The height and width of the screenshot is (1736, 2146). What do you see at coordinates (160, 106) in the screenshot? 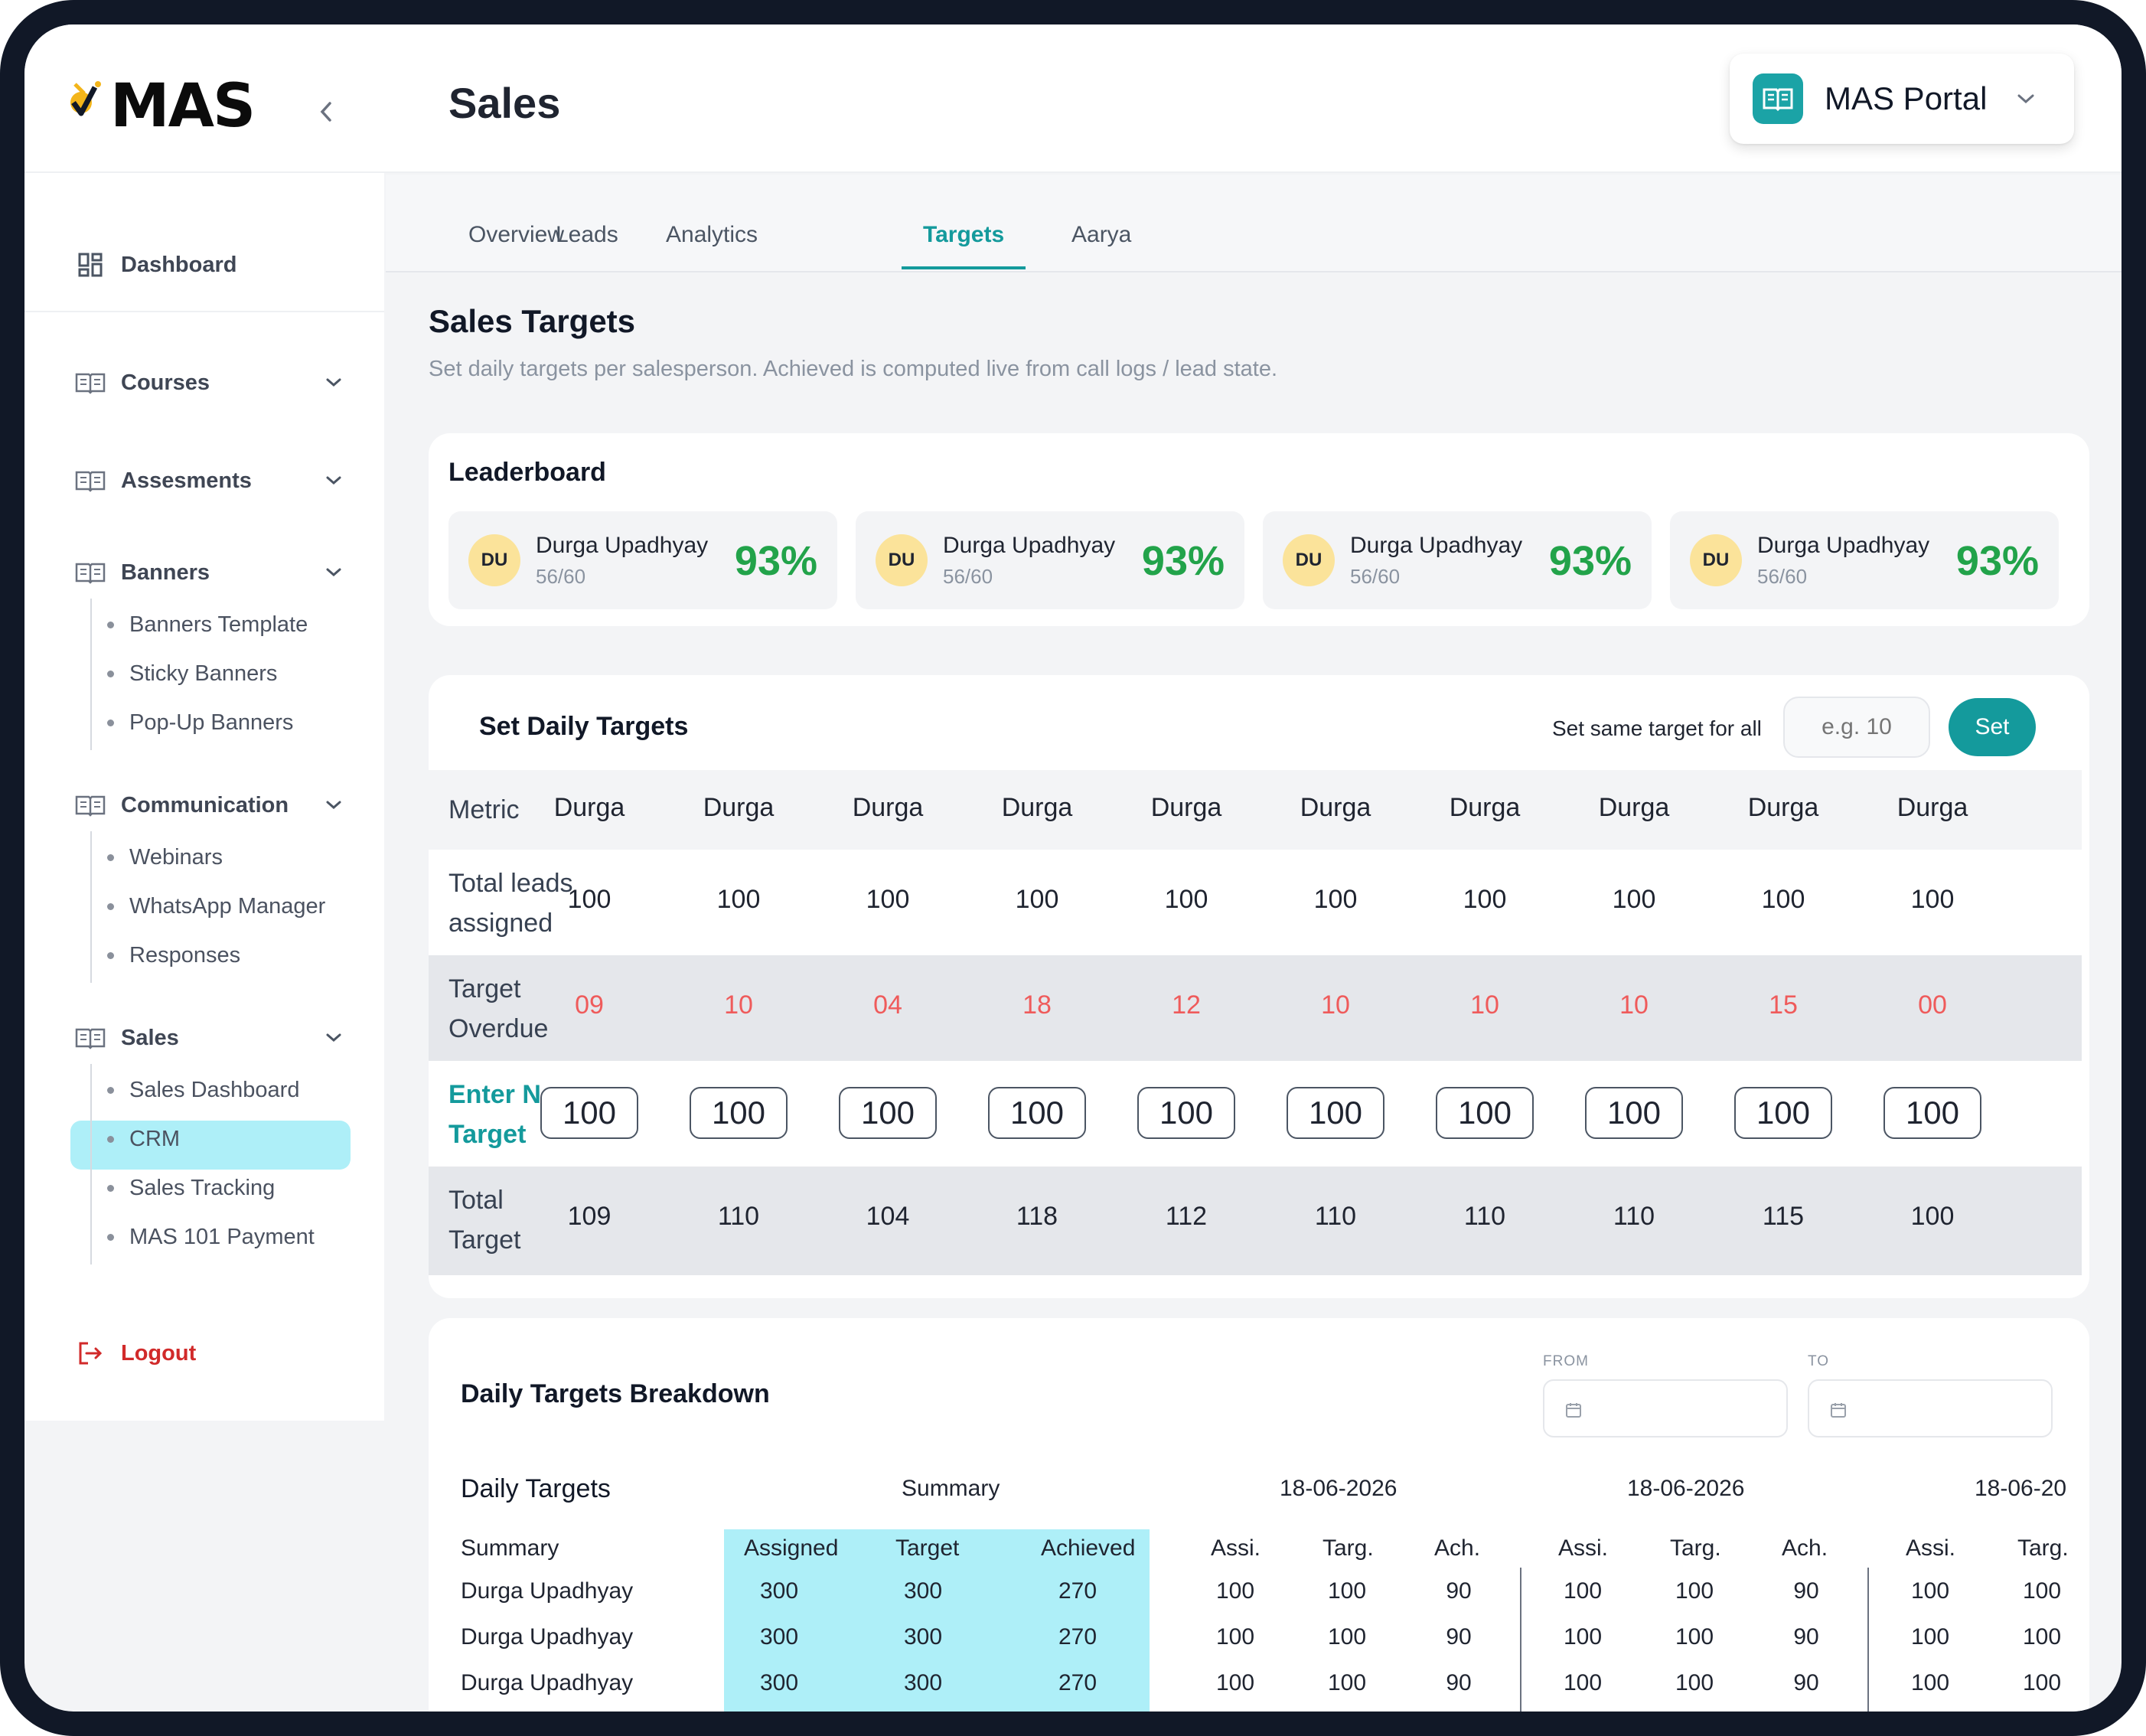
I see `mas-logo: MAS` at bounding box center [160, 106].